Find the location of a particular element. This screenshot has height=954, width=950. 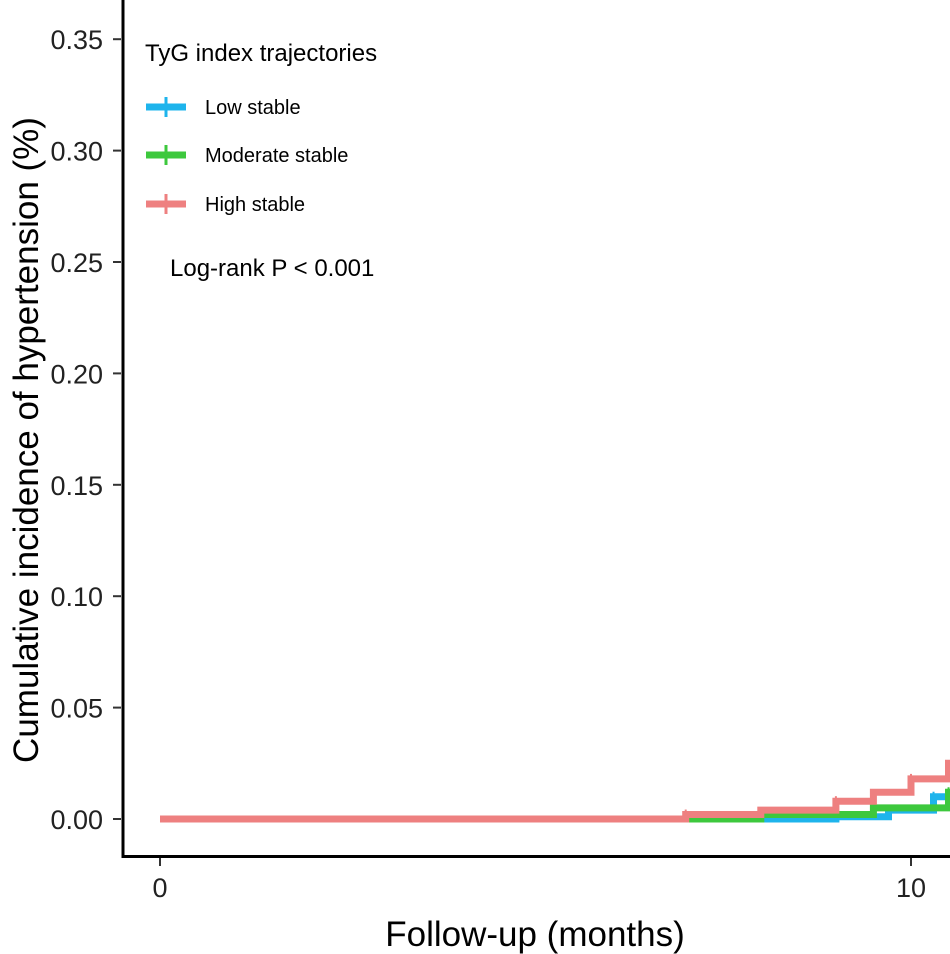

x-axis-title: Follow-up (months) is located at coordinates (535, 934).